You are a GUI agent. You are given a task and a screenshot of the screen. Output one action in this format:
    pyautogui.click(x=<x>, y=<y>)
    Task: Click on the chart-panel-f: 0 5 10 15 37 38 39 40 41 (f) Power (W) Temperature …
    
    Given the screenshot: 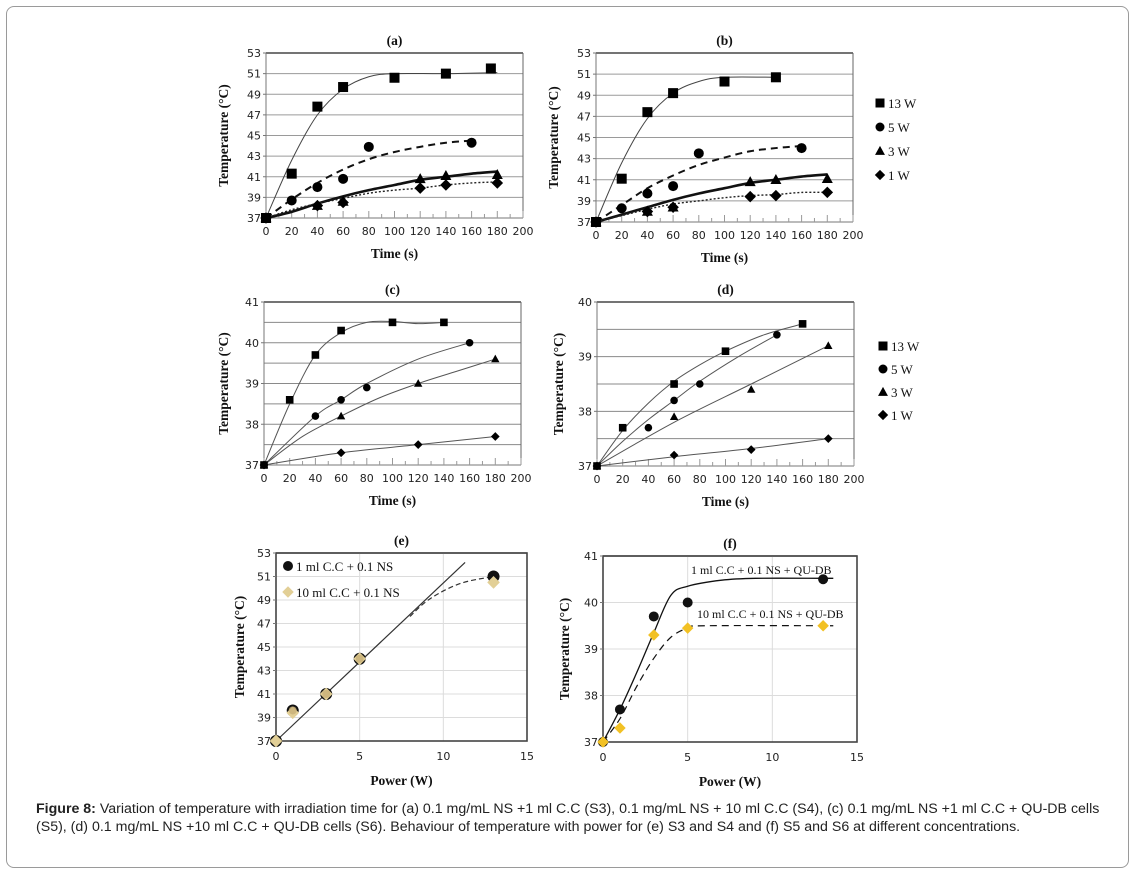 What is the action you would take?
    pyautogui.click(x=710, y=662)
    